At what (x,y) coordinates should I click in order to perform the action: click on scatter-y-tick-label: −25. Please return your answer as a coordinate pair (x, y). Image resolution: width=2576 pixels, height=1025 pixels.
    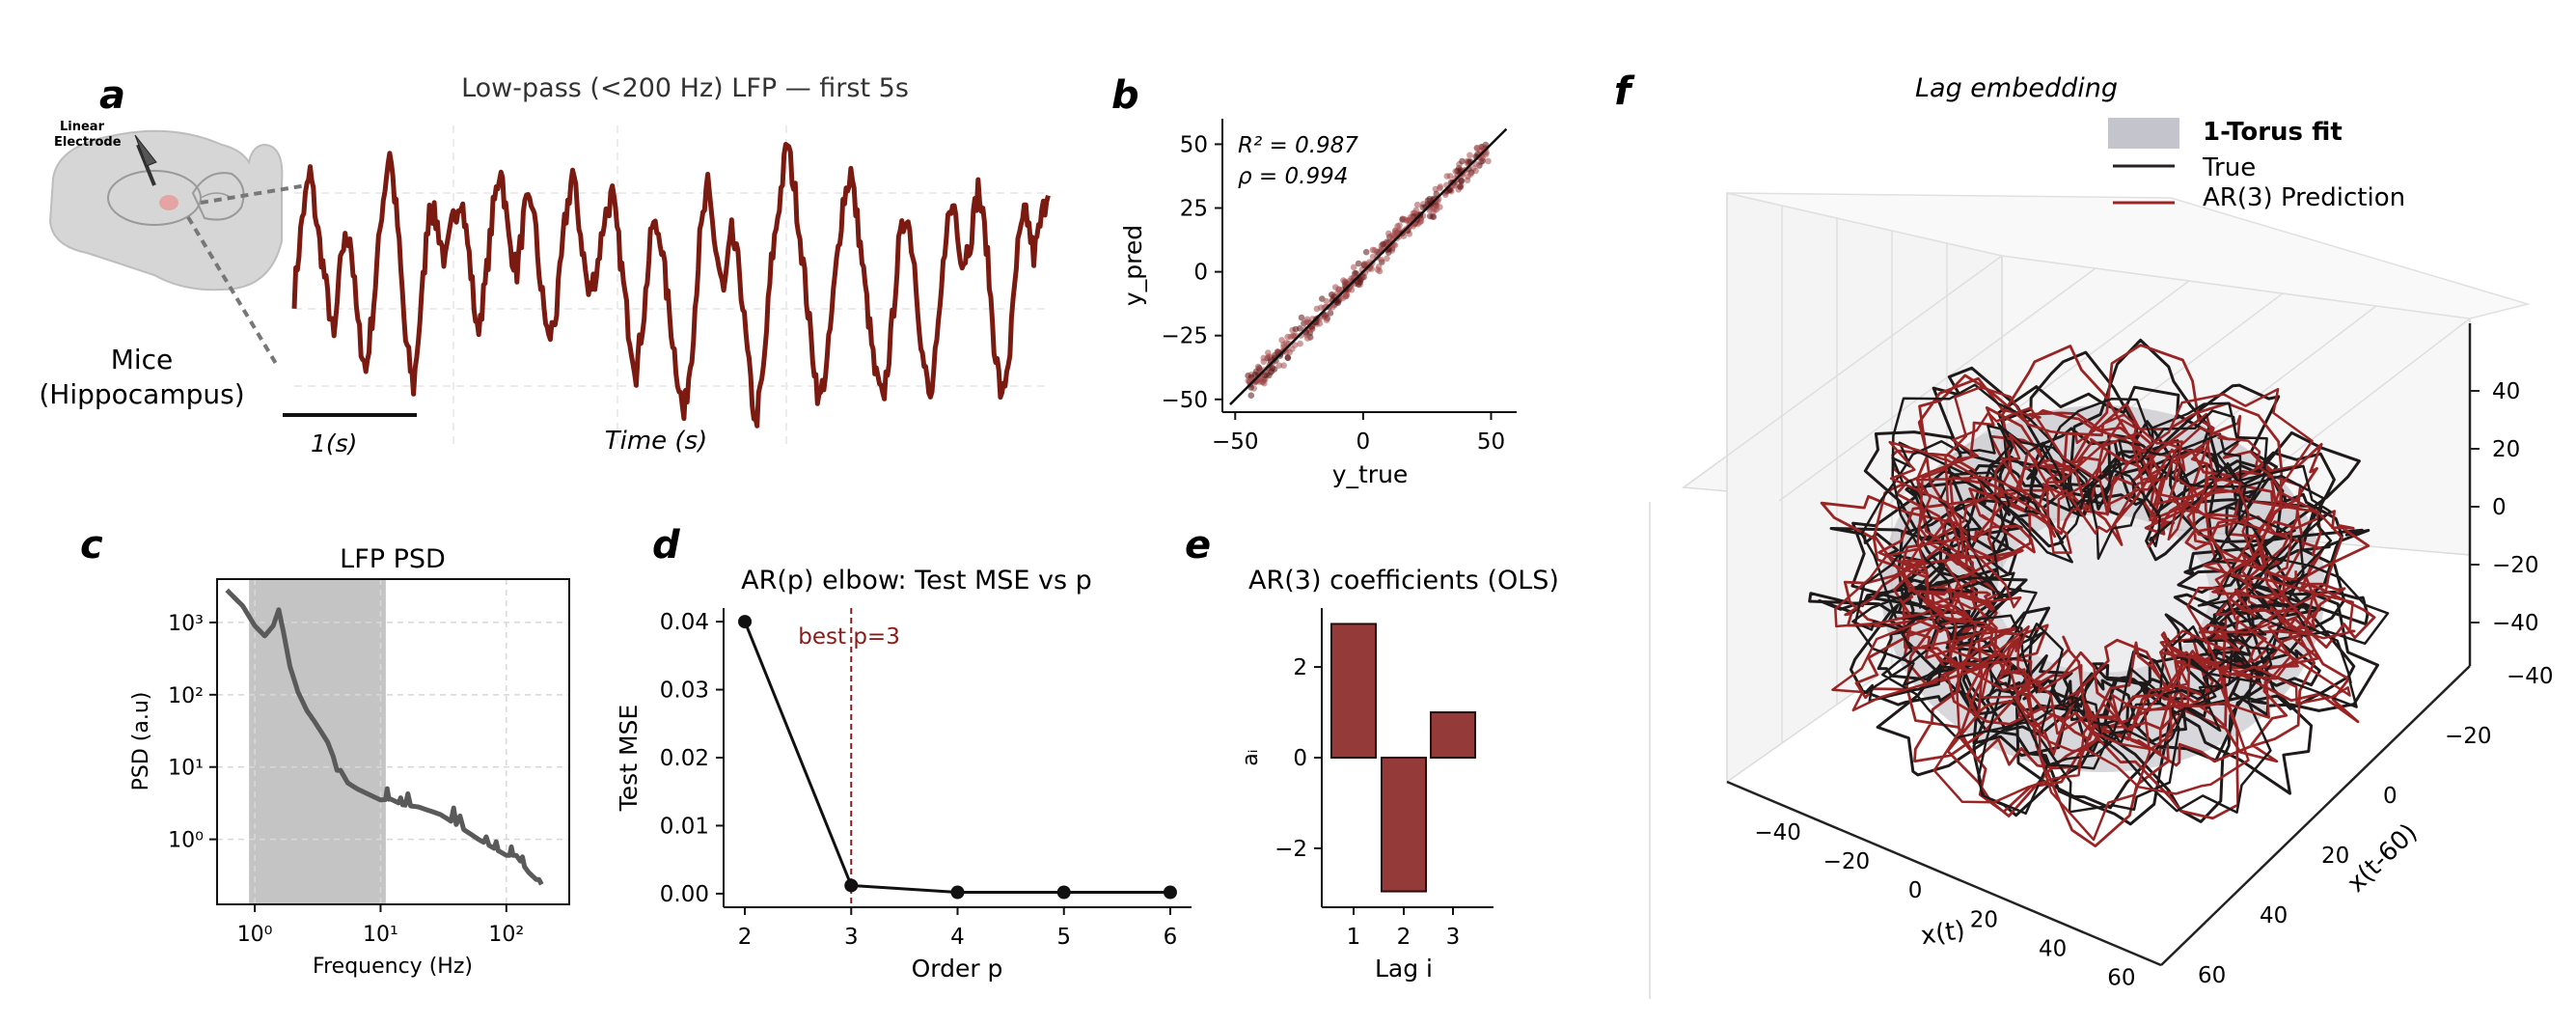
    Looking at the image, I should click on (1185, 336).